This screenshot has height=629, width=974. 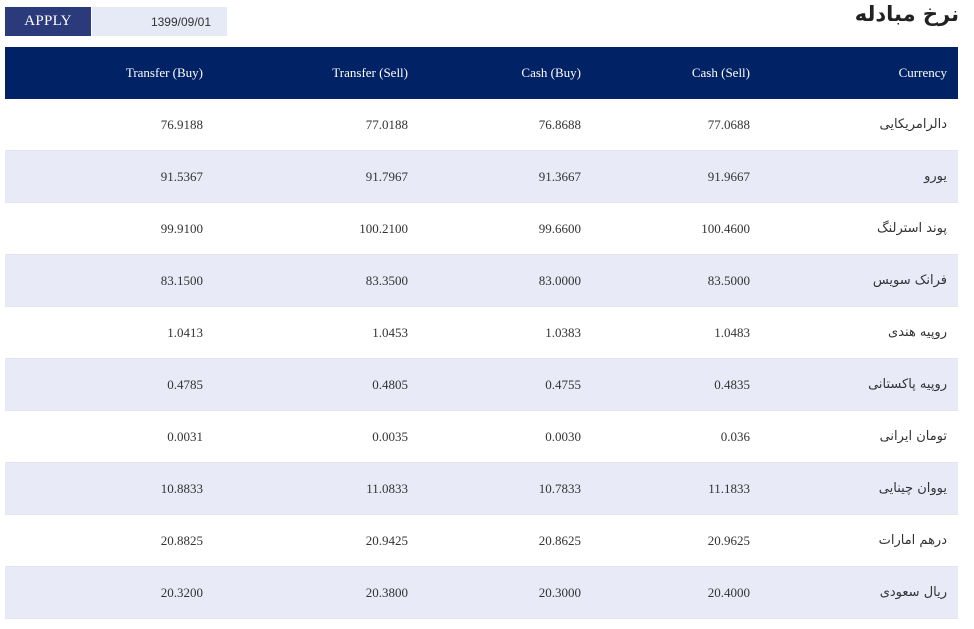 What do you see at coordinates (494, 332) in the screenshot?
I see `cell-cash-buy: 1.0383` at bounding box center [494, 332].